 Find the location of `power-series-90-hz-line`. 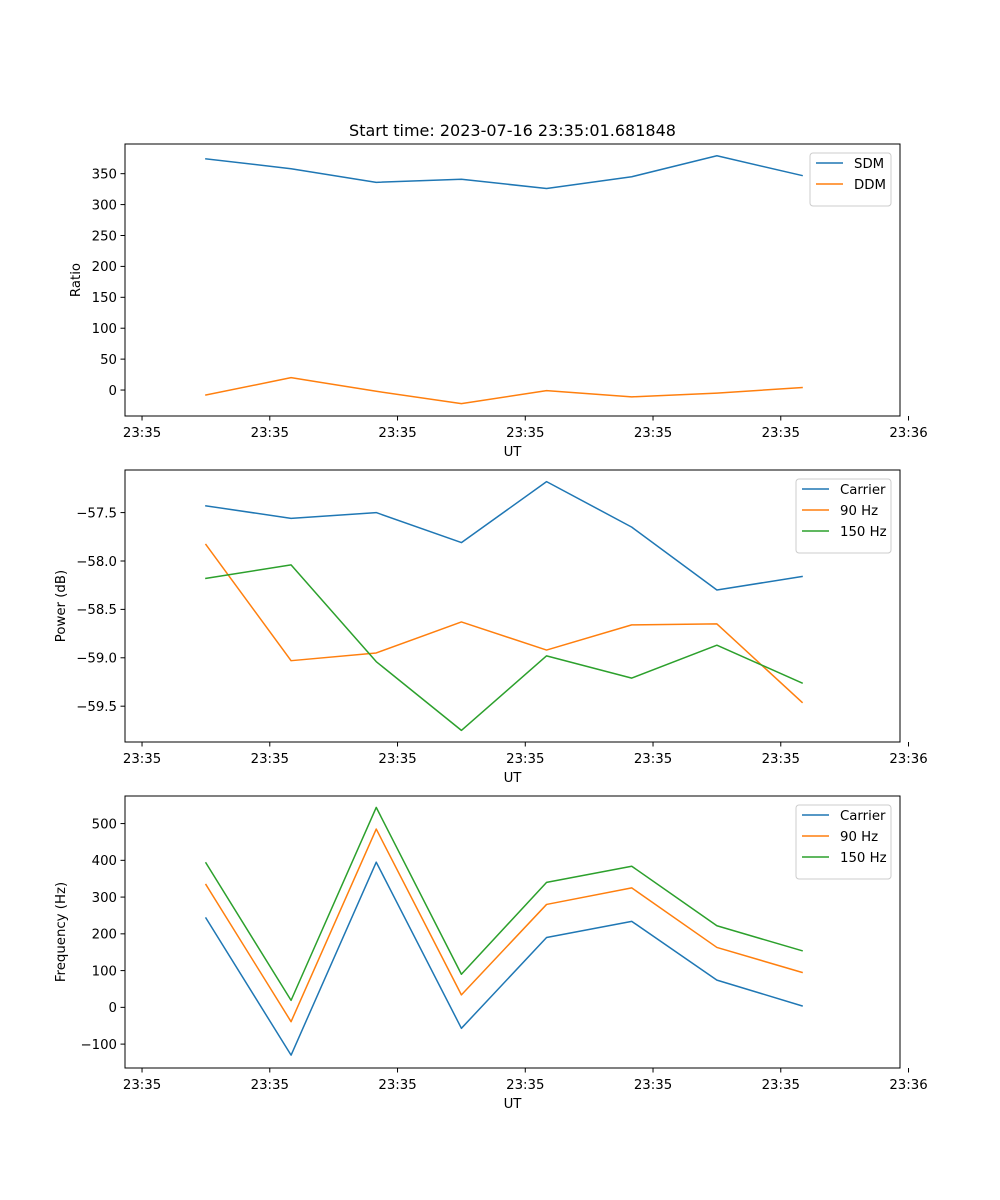

power-series-90-hz-line is located at coordinates (504, 623).